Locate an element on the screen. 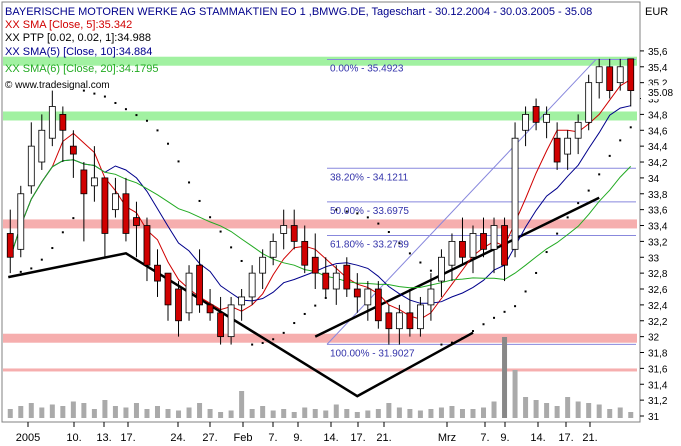 The image size is (681, 446). y-tick-label: 32,2 is located at coordinates (658, 322).